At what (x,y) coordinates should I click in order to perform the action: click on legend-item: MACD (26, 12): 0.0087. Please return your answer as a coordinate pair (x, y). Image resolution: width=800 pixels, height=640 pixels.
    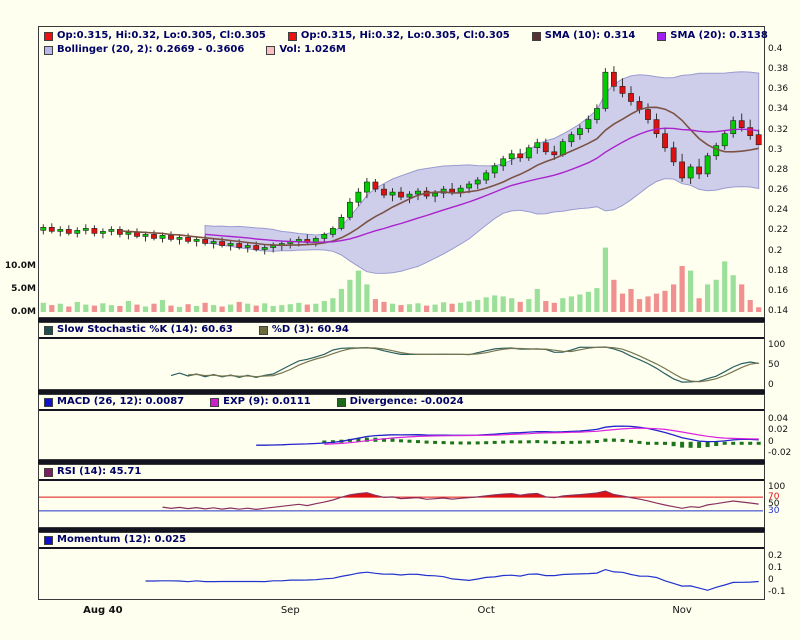
    Looking at the image, I should click on (114, 402).